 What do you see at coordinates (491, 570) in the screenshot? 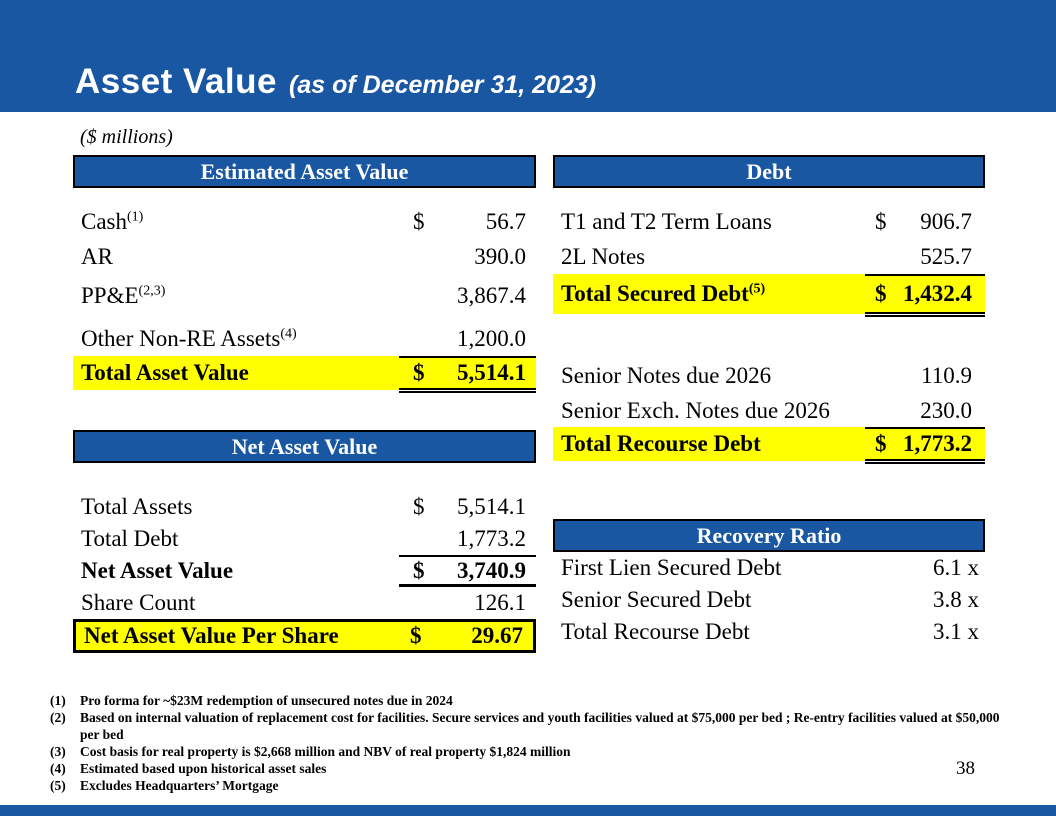
I see `row-value: 3,740.9` at bounding box center [491, 570].